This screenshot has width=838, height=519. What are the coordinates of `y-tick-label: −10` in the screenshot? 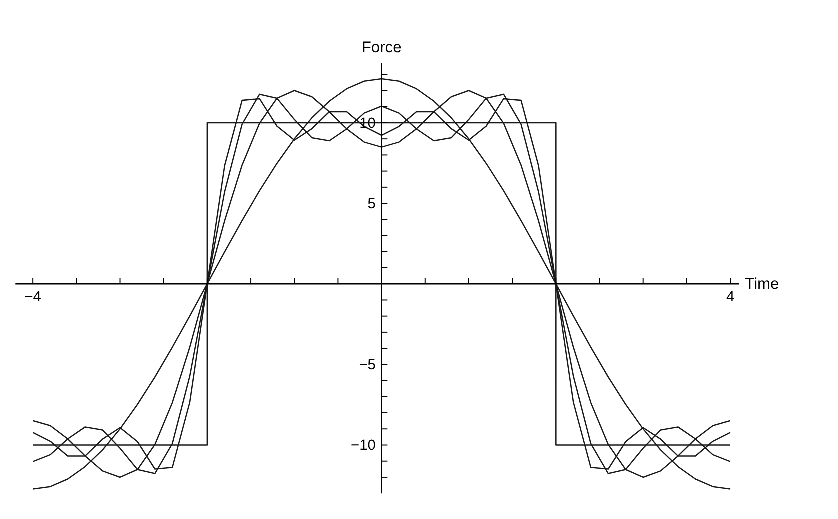 It's located at (363, 446).